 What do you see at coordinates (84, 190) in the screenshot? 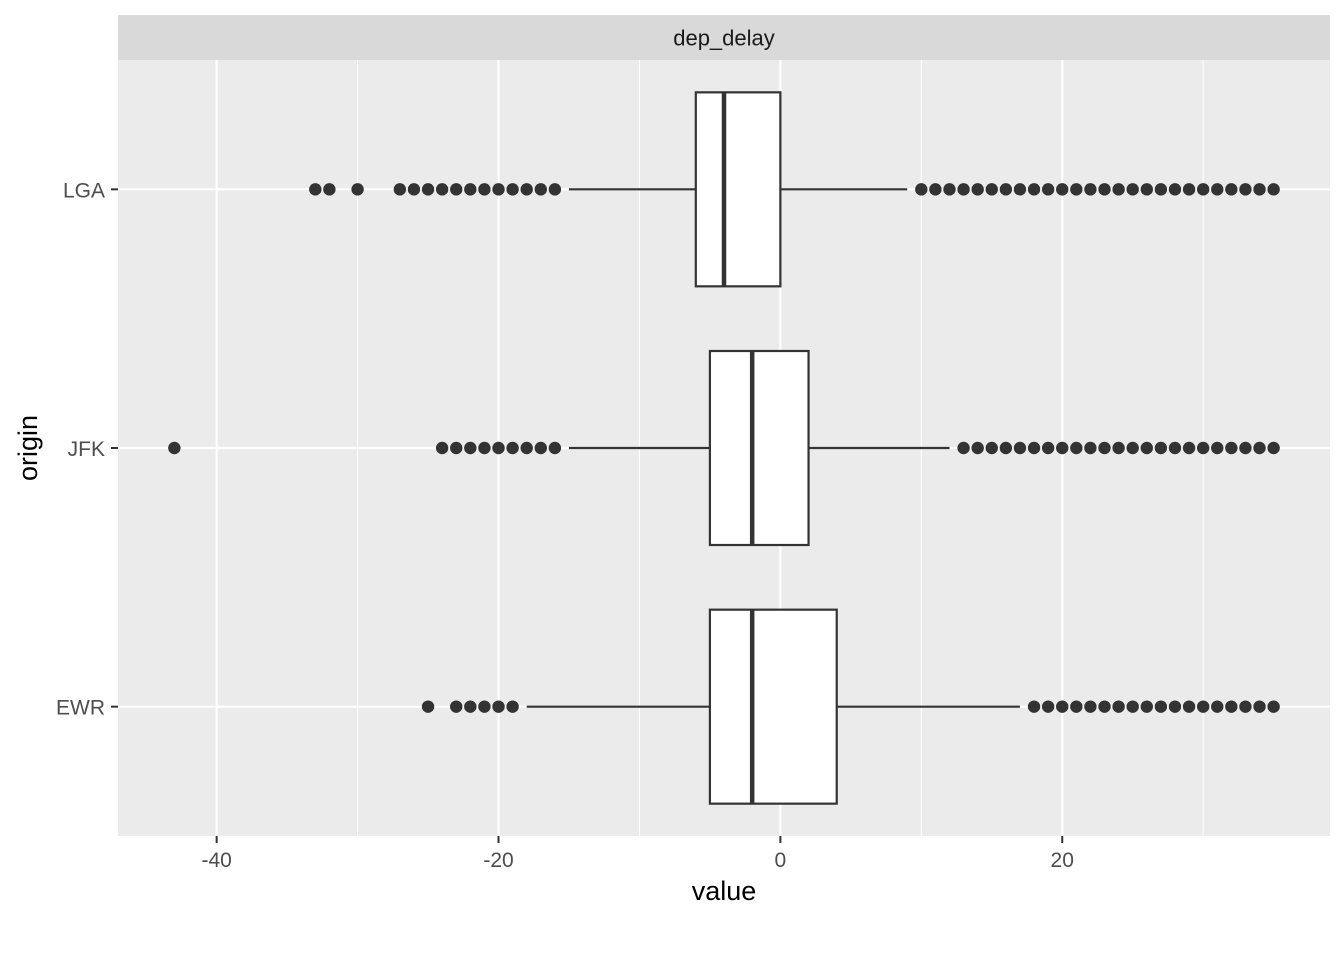
I see `y-tick-label: LGA` at bounding box center [84, 190].